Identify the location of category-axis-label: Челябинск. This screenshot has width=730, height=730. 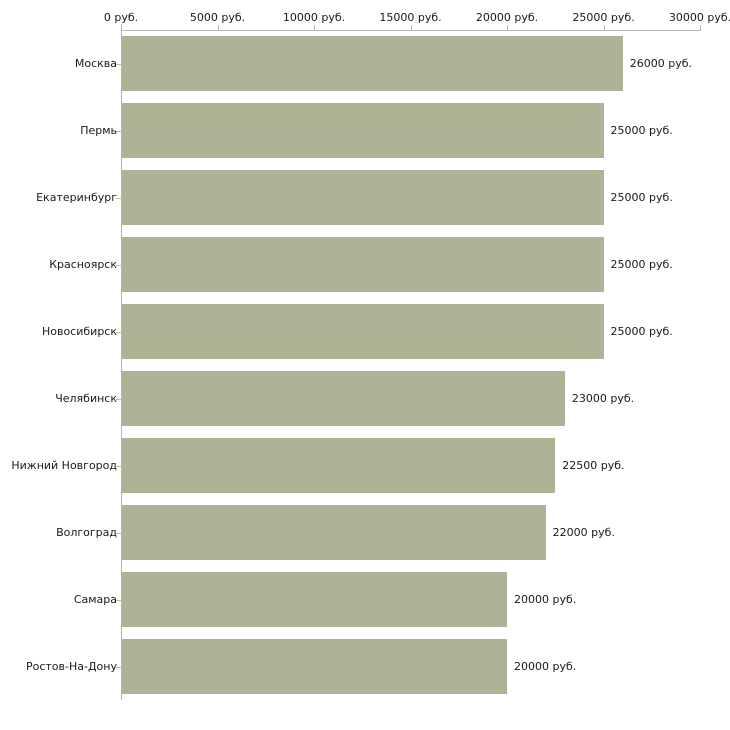
(86, 398).